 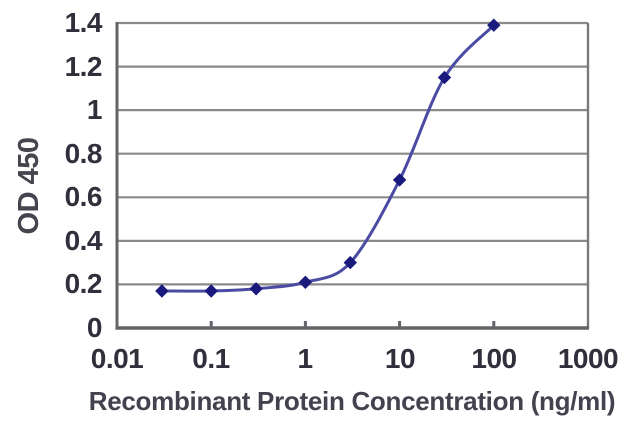 What do you see at coordinates (494, 358) in the screenshot?
I see `x-tick-label: 100` at bounding box center [494, 358].